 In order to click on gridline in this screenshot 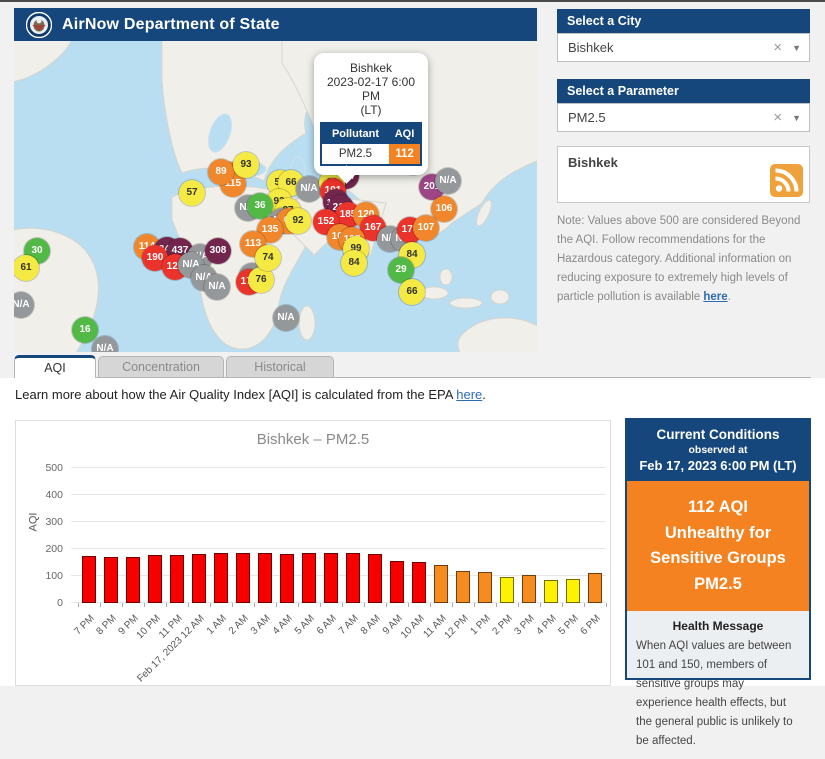, I will do `click(338, 575)`.